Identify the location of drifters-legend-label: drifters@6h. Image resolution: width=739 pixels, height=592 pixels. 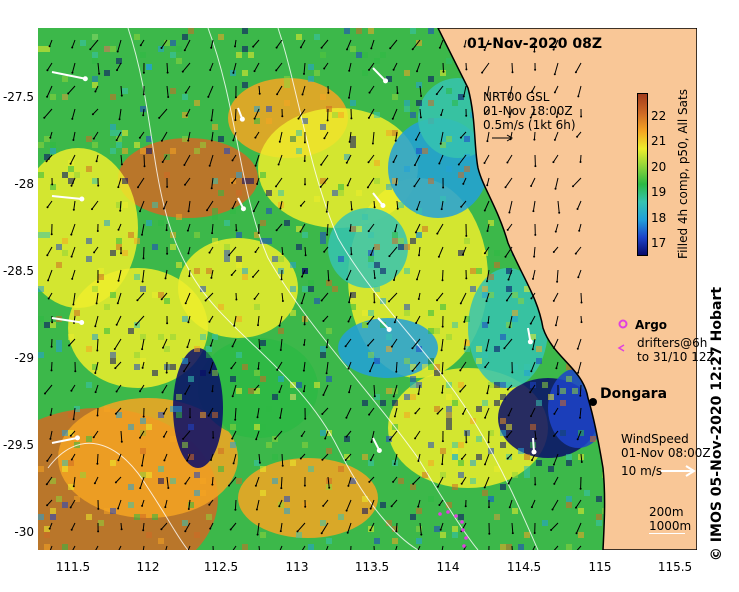
(672, 343).